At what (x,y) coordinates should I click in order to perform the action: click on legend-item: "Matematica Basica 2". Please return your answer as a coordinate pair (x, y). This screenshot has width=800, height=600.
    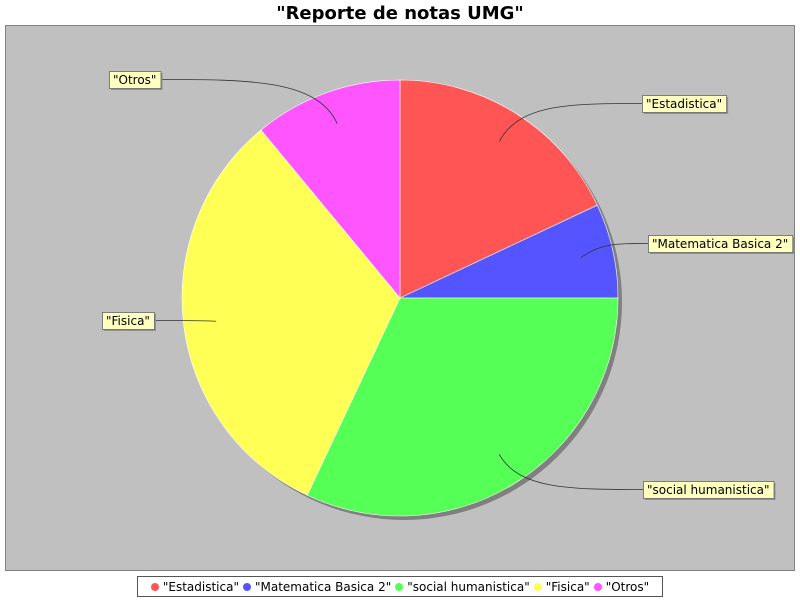
    Looking at the image, I should click on (317, 586).